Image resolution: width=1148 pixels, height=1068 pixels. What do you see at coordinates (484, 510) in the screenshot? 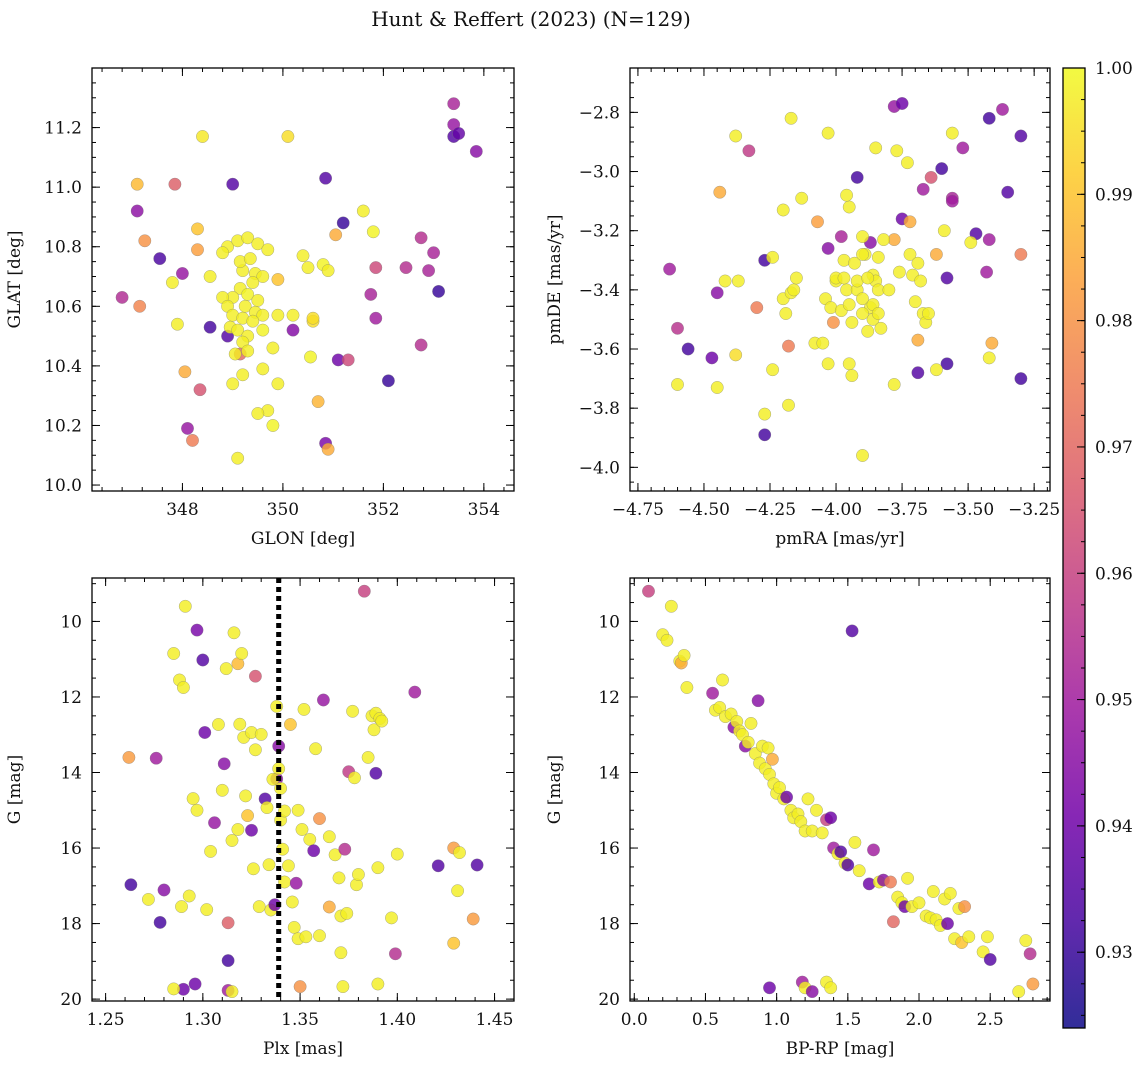
I see `x-tick-label: 354` at bounding box center [484, 510].